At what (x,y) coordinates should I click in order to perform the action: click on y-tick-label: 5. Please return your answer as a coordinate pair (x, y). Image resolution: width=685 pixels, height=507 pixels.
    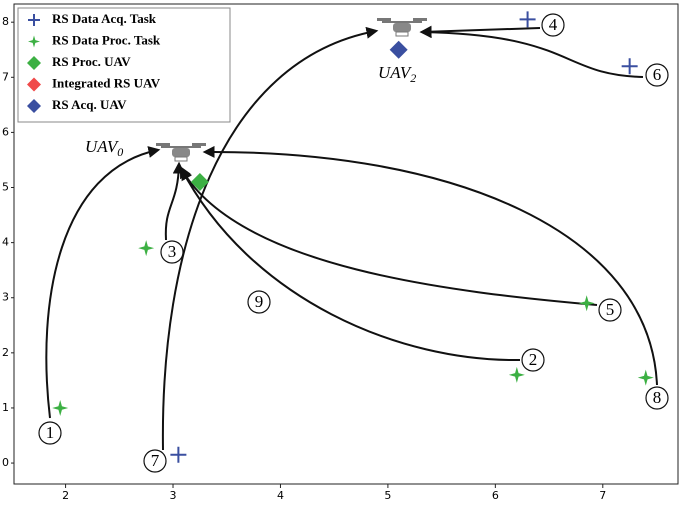
    Looking at the image, I should click on (5, 187).